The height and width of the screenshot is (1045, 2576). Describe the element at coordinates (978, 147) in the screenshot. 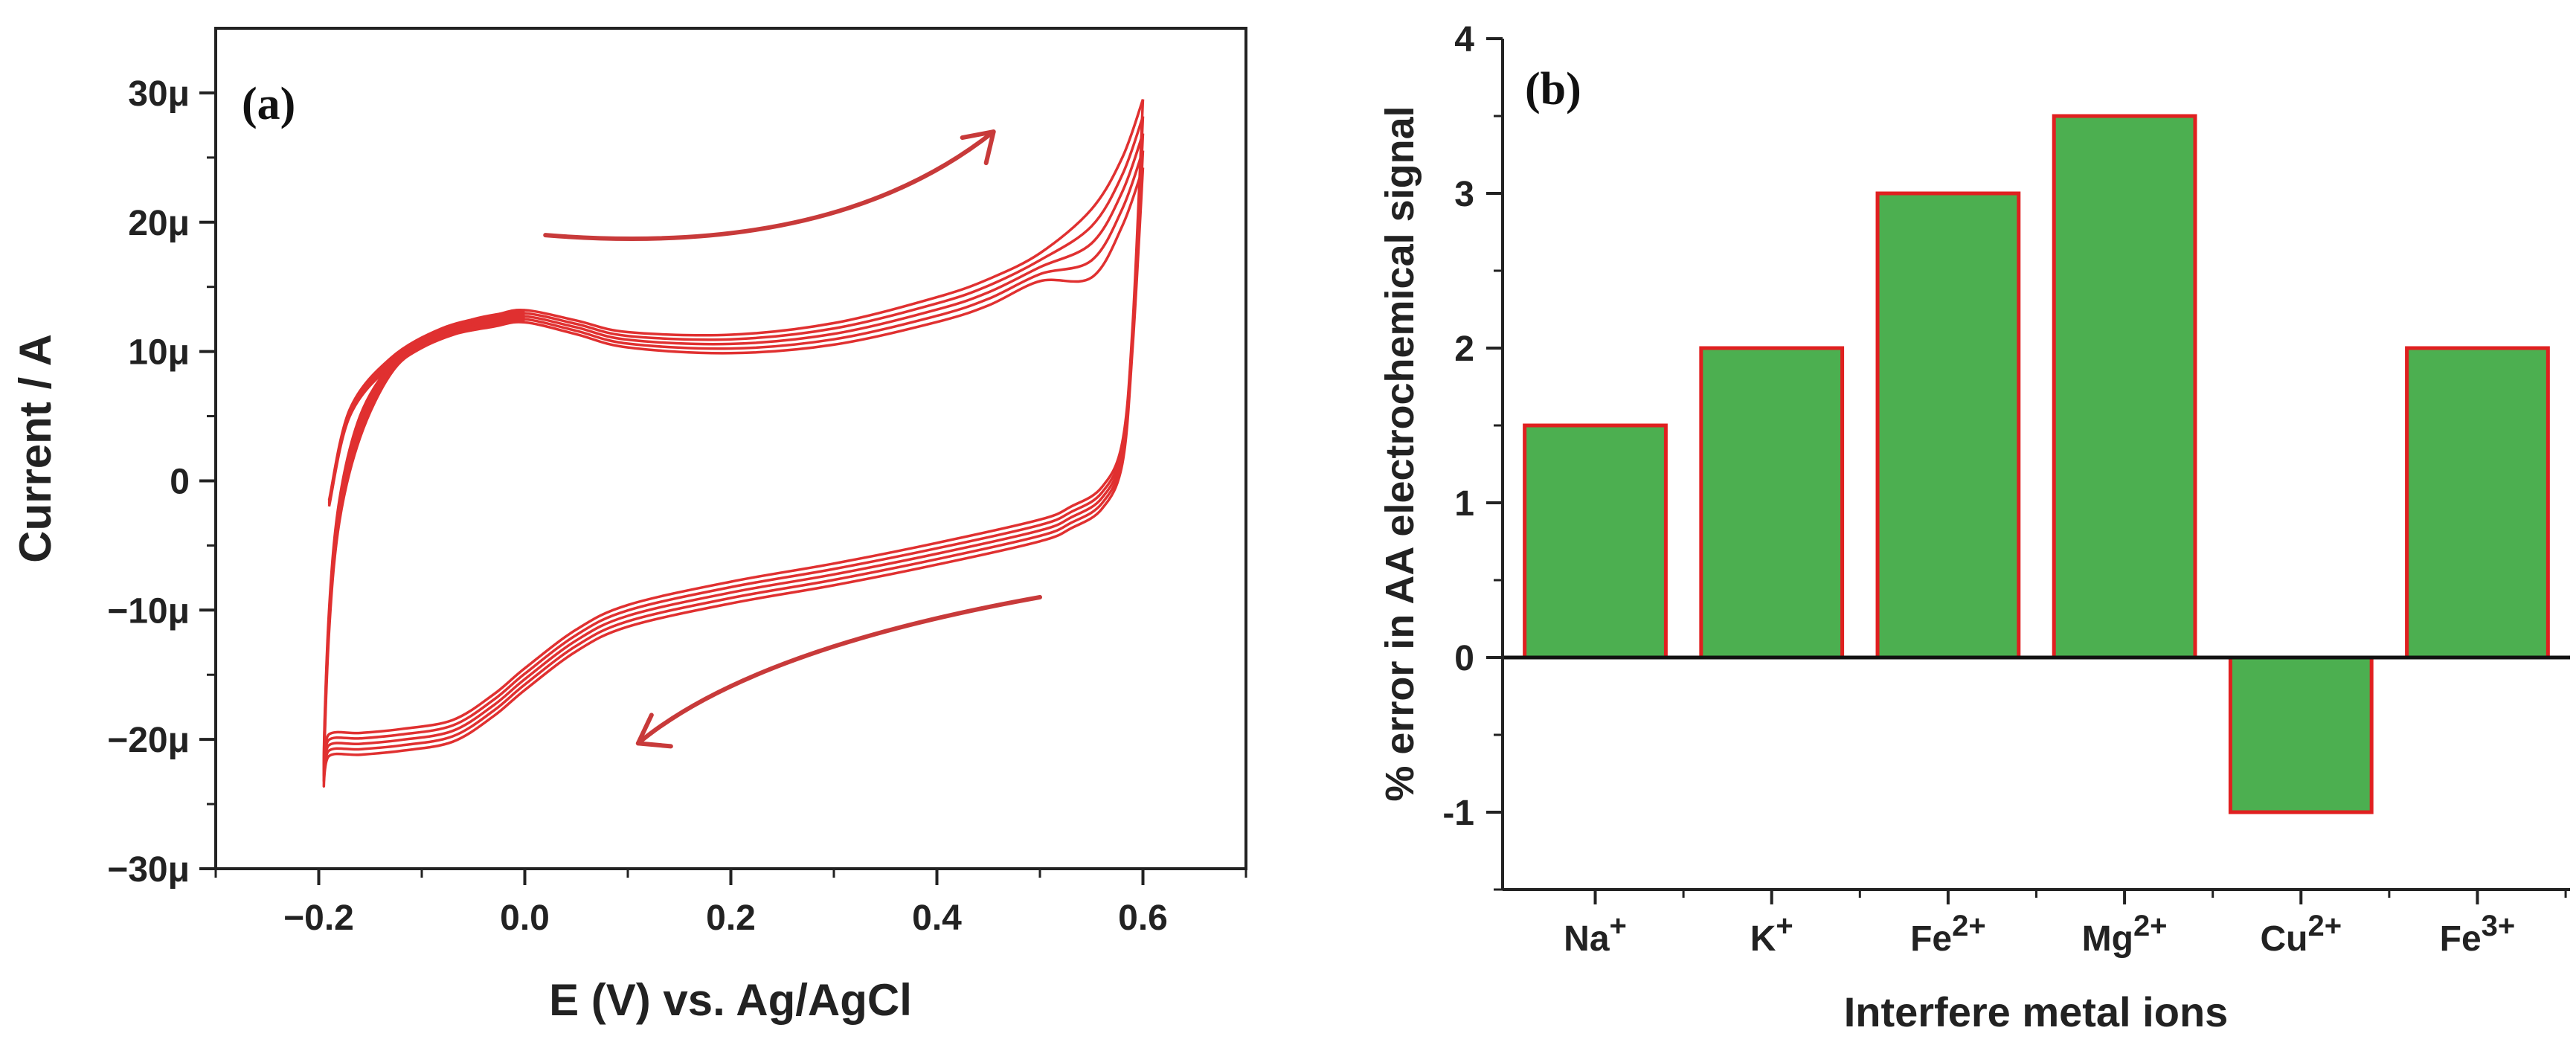

I see `forward-scan-arrowhead` at that location.